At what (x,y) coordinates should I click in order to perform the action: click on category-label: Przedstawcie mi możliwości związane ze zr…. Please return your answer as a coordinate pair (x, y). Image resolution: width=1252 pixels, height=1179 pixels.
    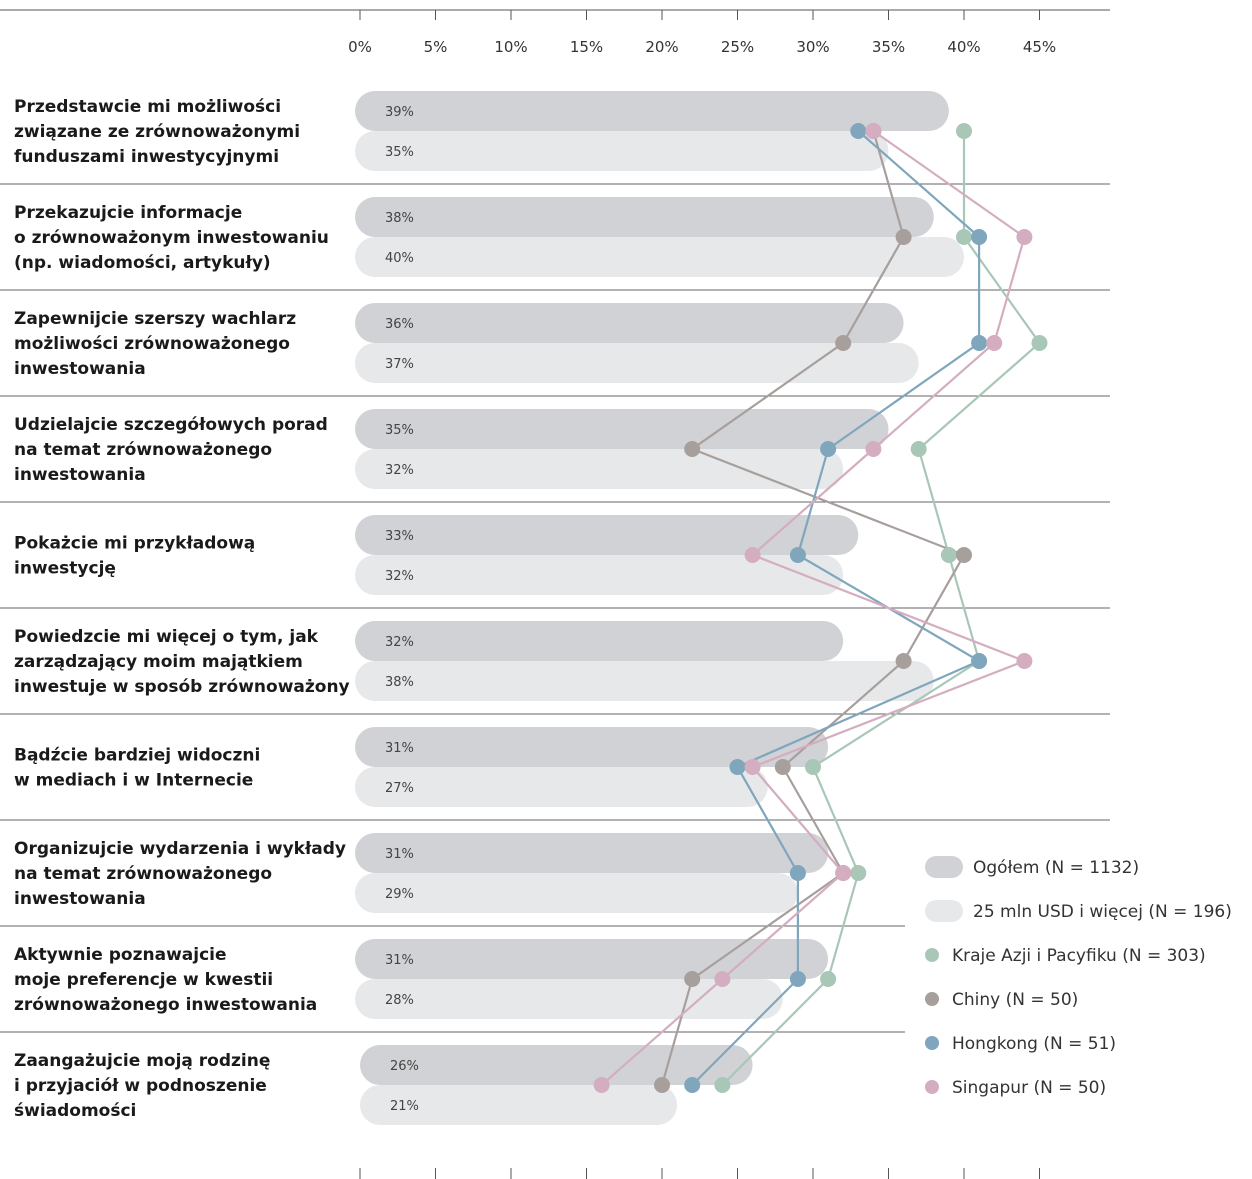
    Looking at the image, I should click on (157, 132).